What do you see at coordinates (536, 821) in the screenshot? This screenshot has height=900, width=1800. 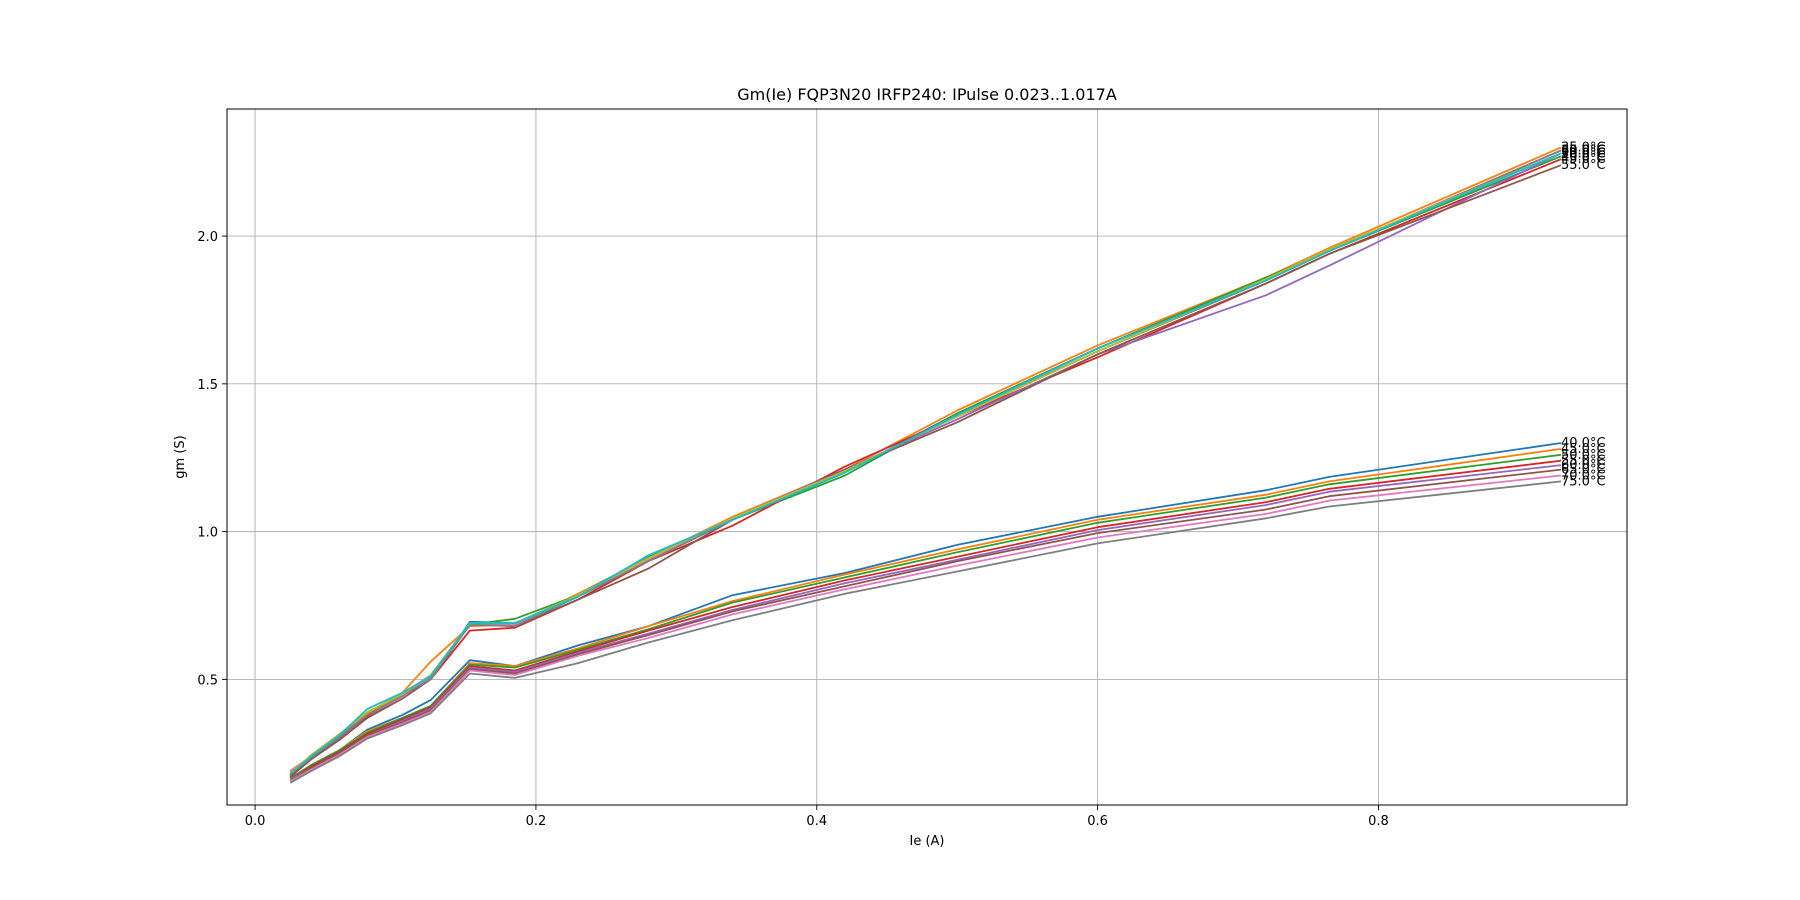 I see `x-tick-label: 0.2` at bounding box center [536, 821].